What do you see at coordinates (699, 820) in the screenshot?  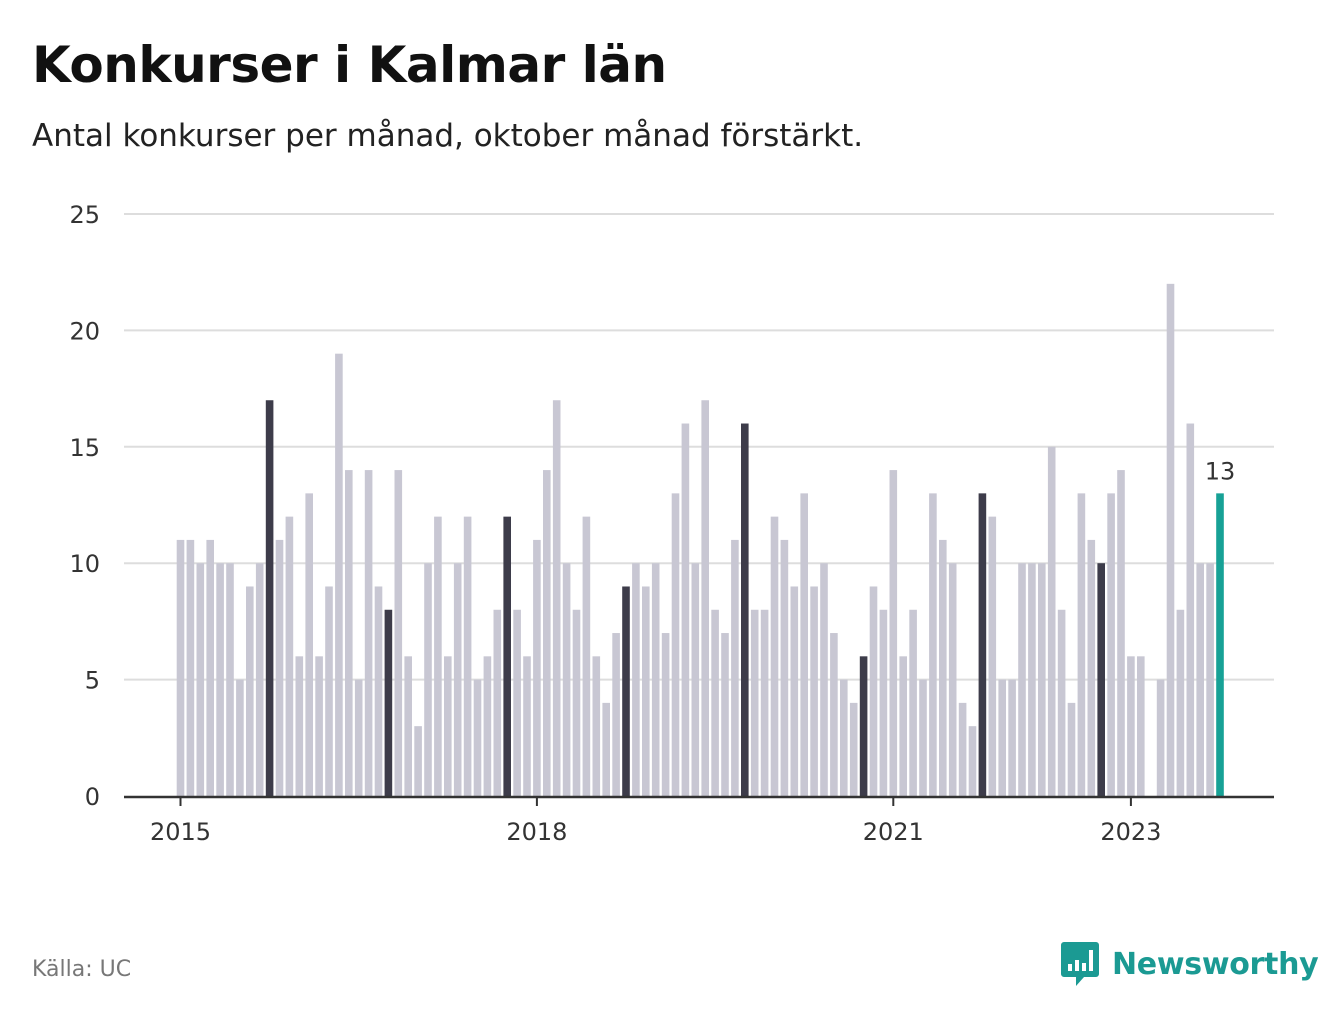 I see `x-axis: 2015 2018 2021 2023` at bounding box center [699, 820].